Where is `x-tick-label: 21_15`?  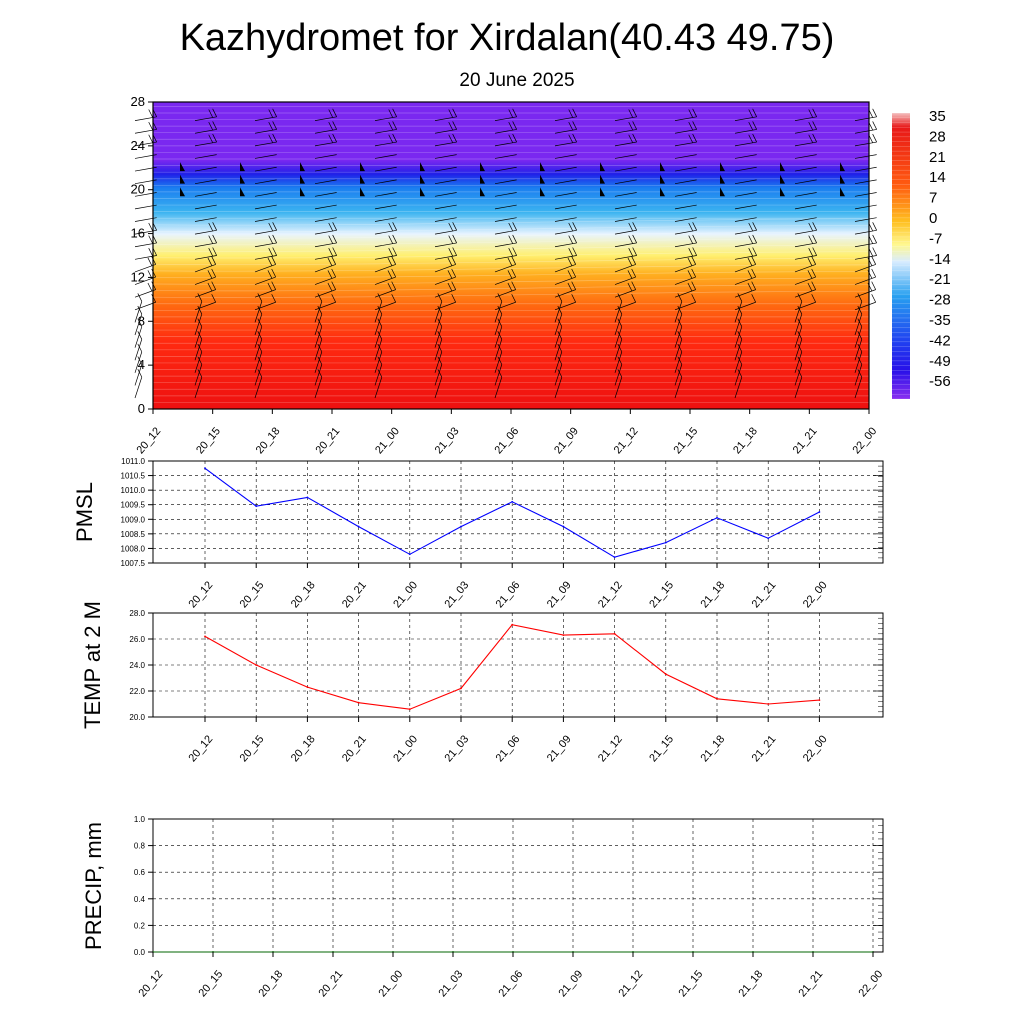
x-tick-label: 21_15 is located at coordinates (690, 983).